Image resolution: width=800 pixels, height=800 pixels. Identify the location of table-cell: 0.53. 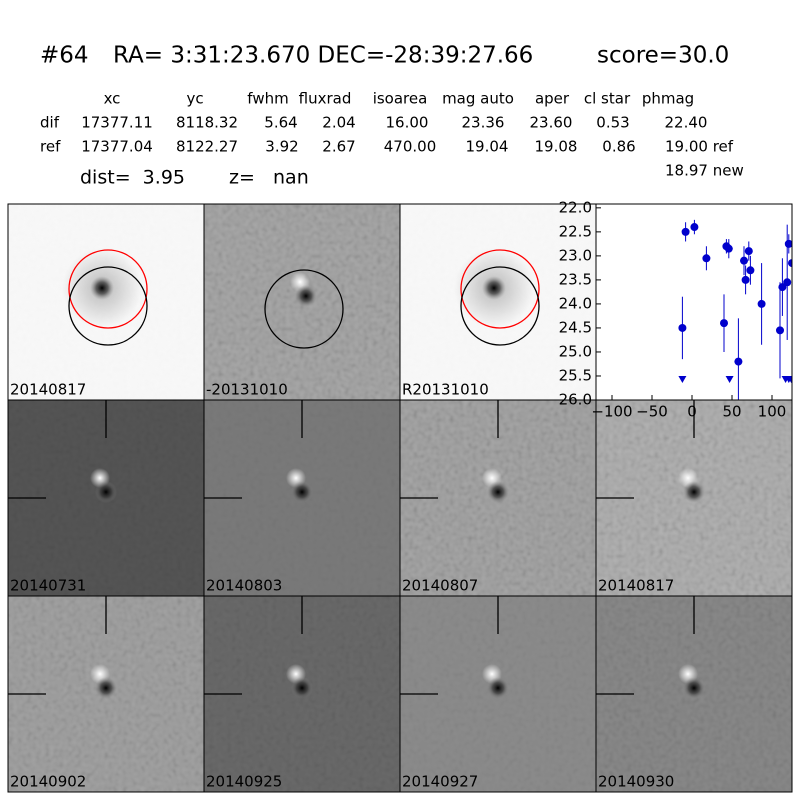
(612, 123).